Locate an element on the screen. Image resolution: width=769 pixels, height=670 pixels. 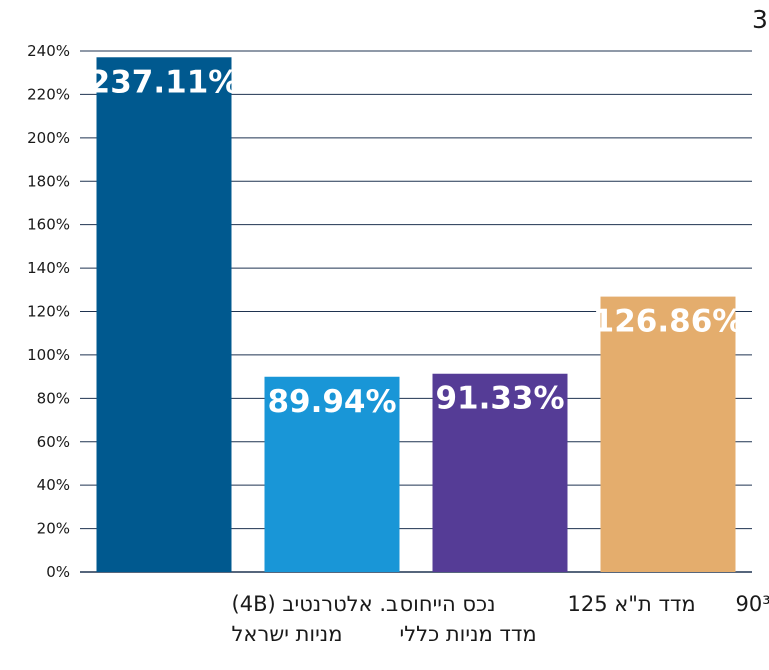
chart-title: מיום ההקמה* 30.12.2019-31.07.2025 is located at coordinates (760, 19).